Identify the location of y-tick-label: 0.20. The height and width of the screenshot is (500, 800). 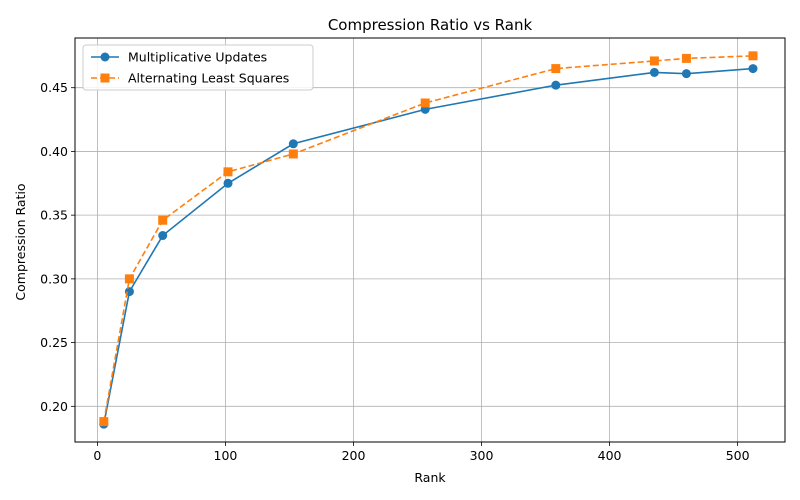
(54, 406).